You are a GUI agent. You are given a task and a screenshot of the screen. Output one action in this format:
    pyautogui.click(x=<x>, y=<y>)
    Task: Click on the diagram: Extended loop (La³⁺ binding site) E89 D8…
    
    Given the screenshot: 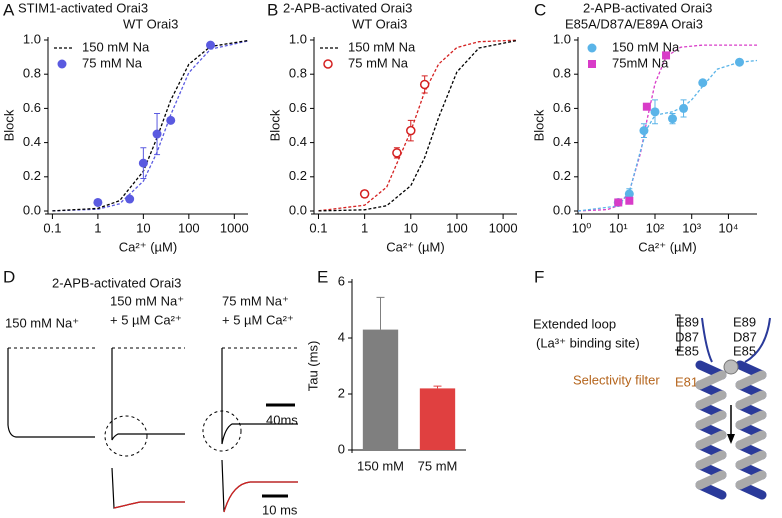 What is the action you would take?
    pyautogui.click(x=652, y=407)
    